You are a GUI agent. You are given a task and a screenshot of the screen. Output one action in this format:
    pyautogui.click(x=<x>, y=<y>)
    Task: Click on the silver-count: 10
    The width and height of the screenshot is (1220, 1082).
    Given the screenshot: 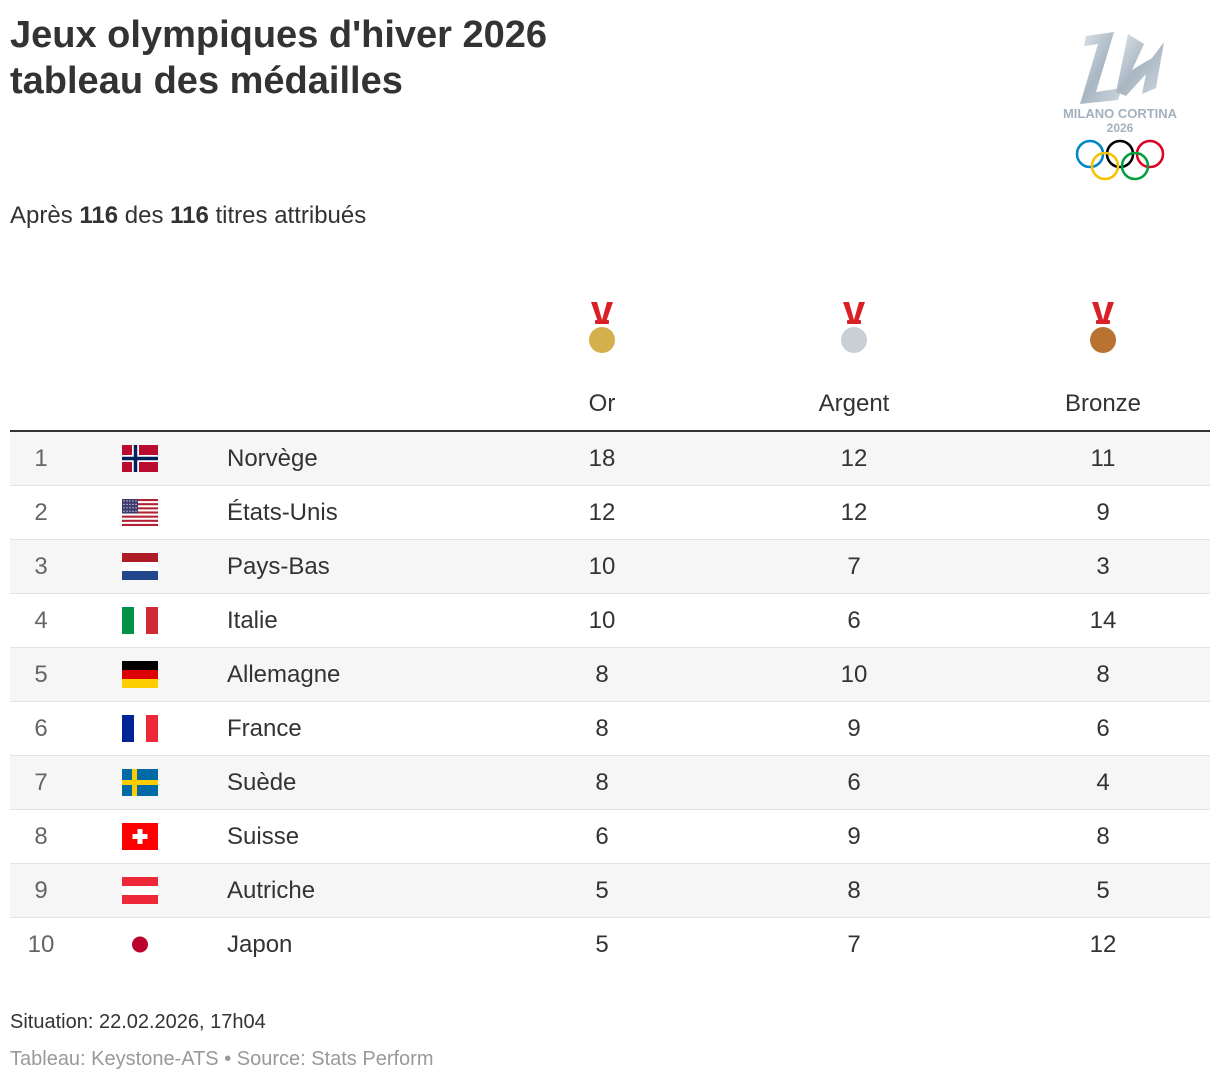 What is the action you would take?
    pyautogui.click(x=854, y=674)
    